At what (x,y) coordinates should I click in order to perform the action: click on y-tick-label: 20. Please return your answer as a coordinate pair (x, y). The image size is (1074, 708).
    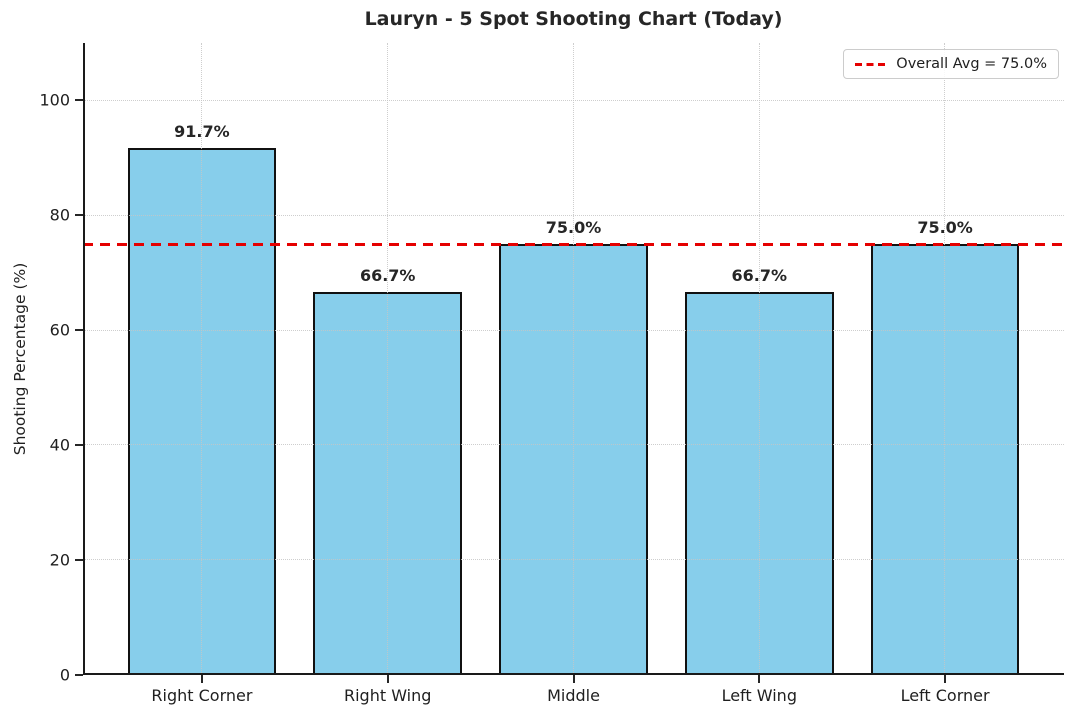
    Looking at the image, I should click on (59, 560).